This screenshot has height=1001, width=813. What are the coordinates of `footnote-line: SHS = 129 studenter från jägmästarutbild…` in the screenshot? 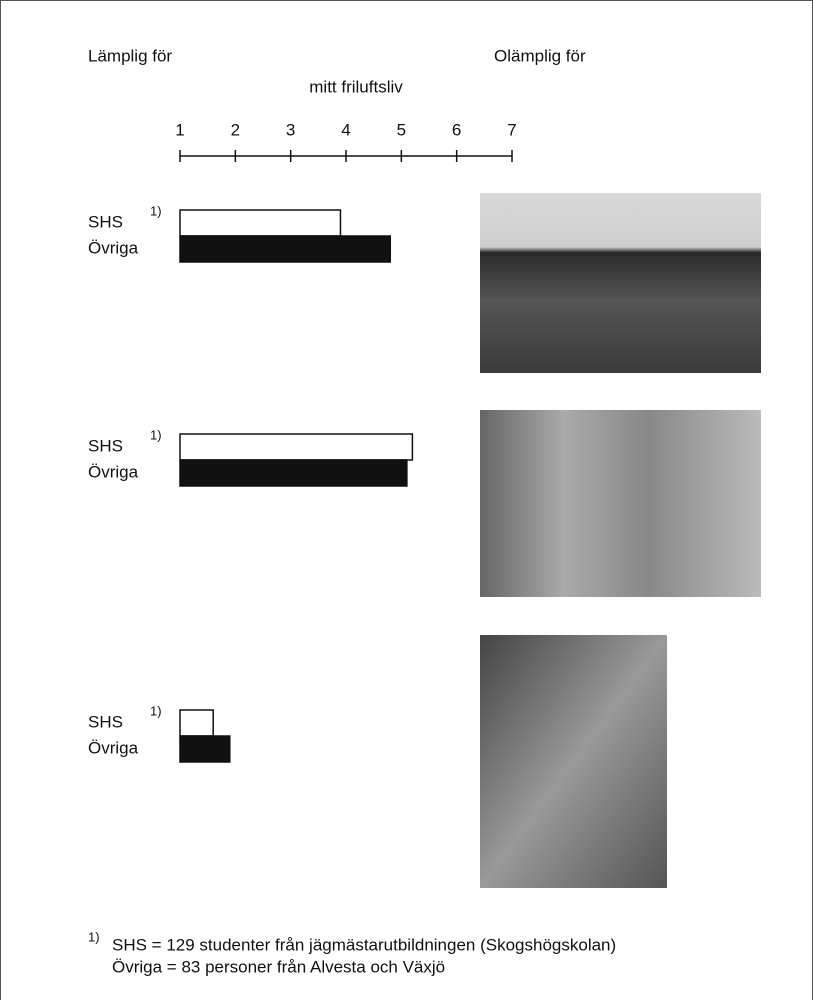 It's located at (364, 944).